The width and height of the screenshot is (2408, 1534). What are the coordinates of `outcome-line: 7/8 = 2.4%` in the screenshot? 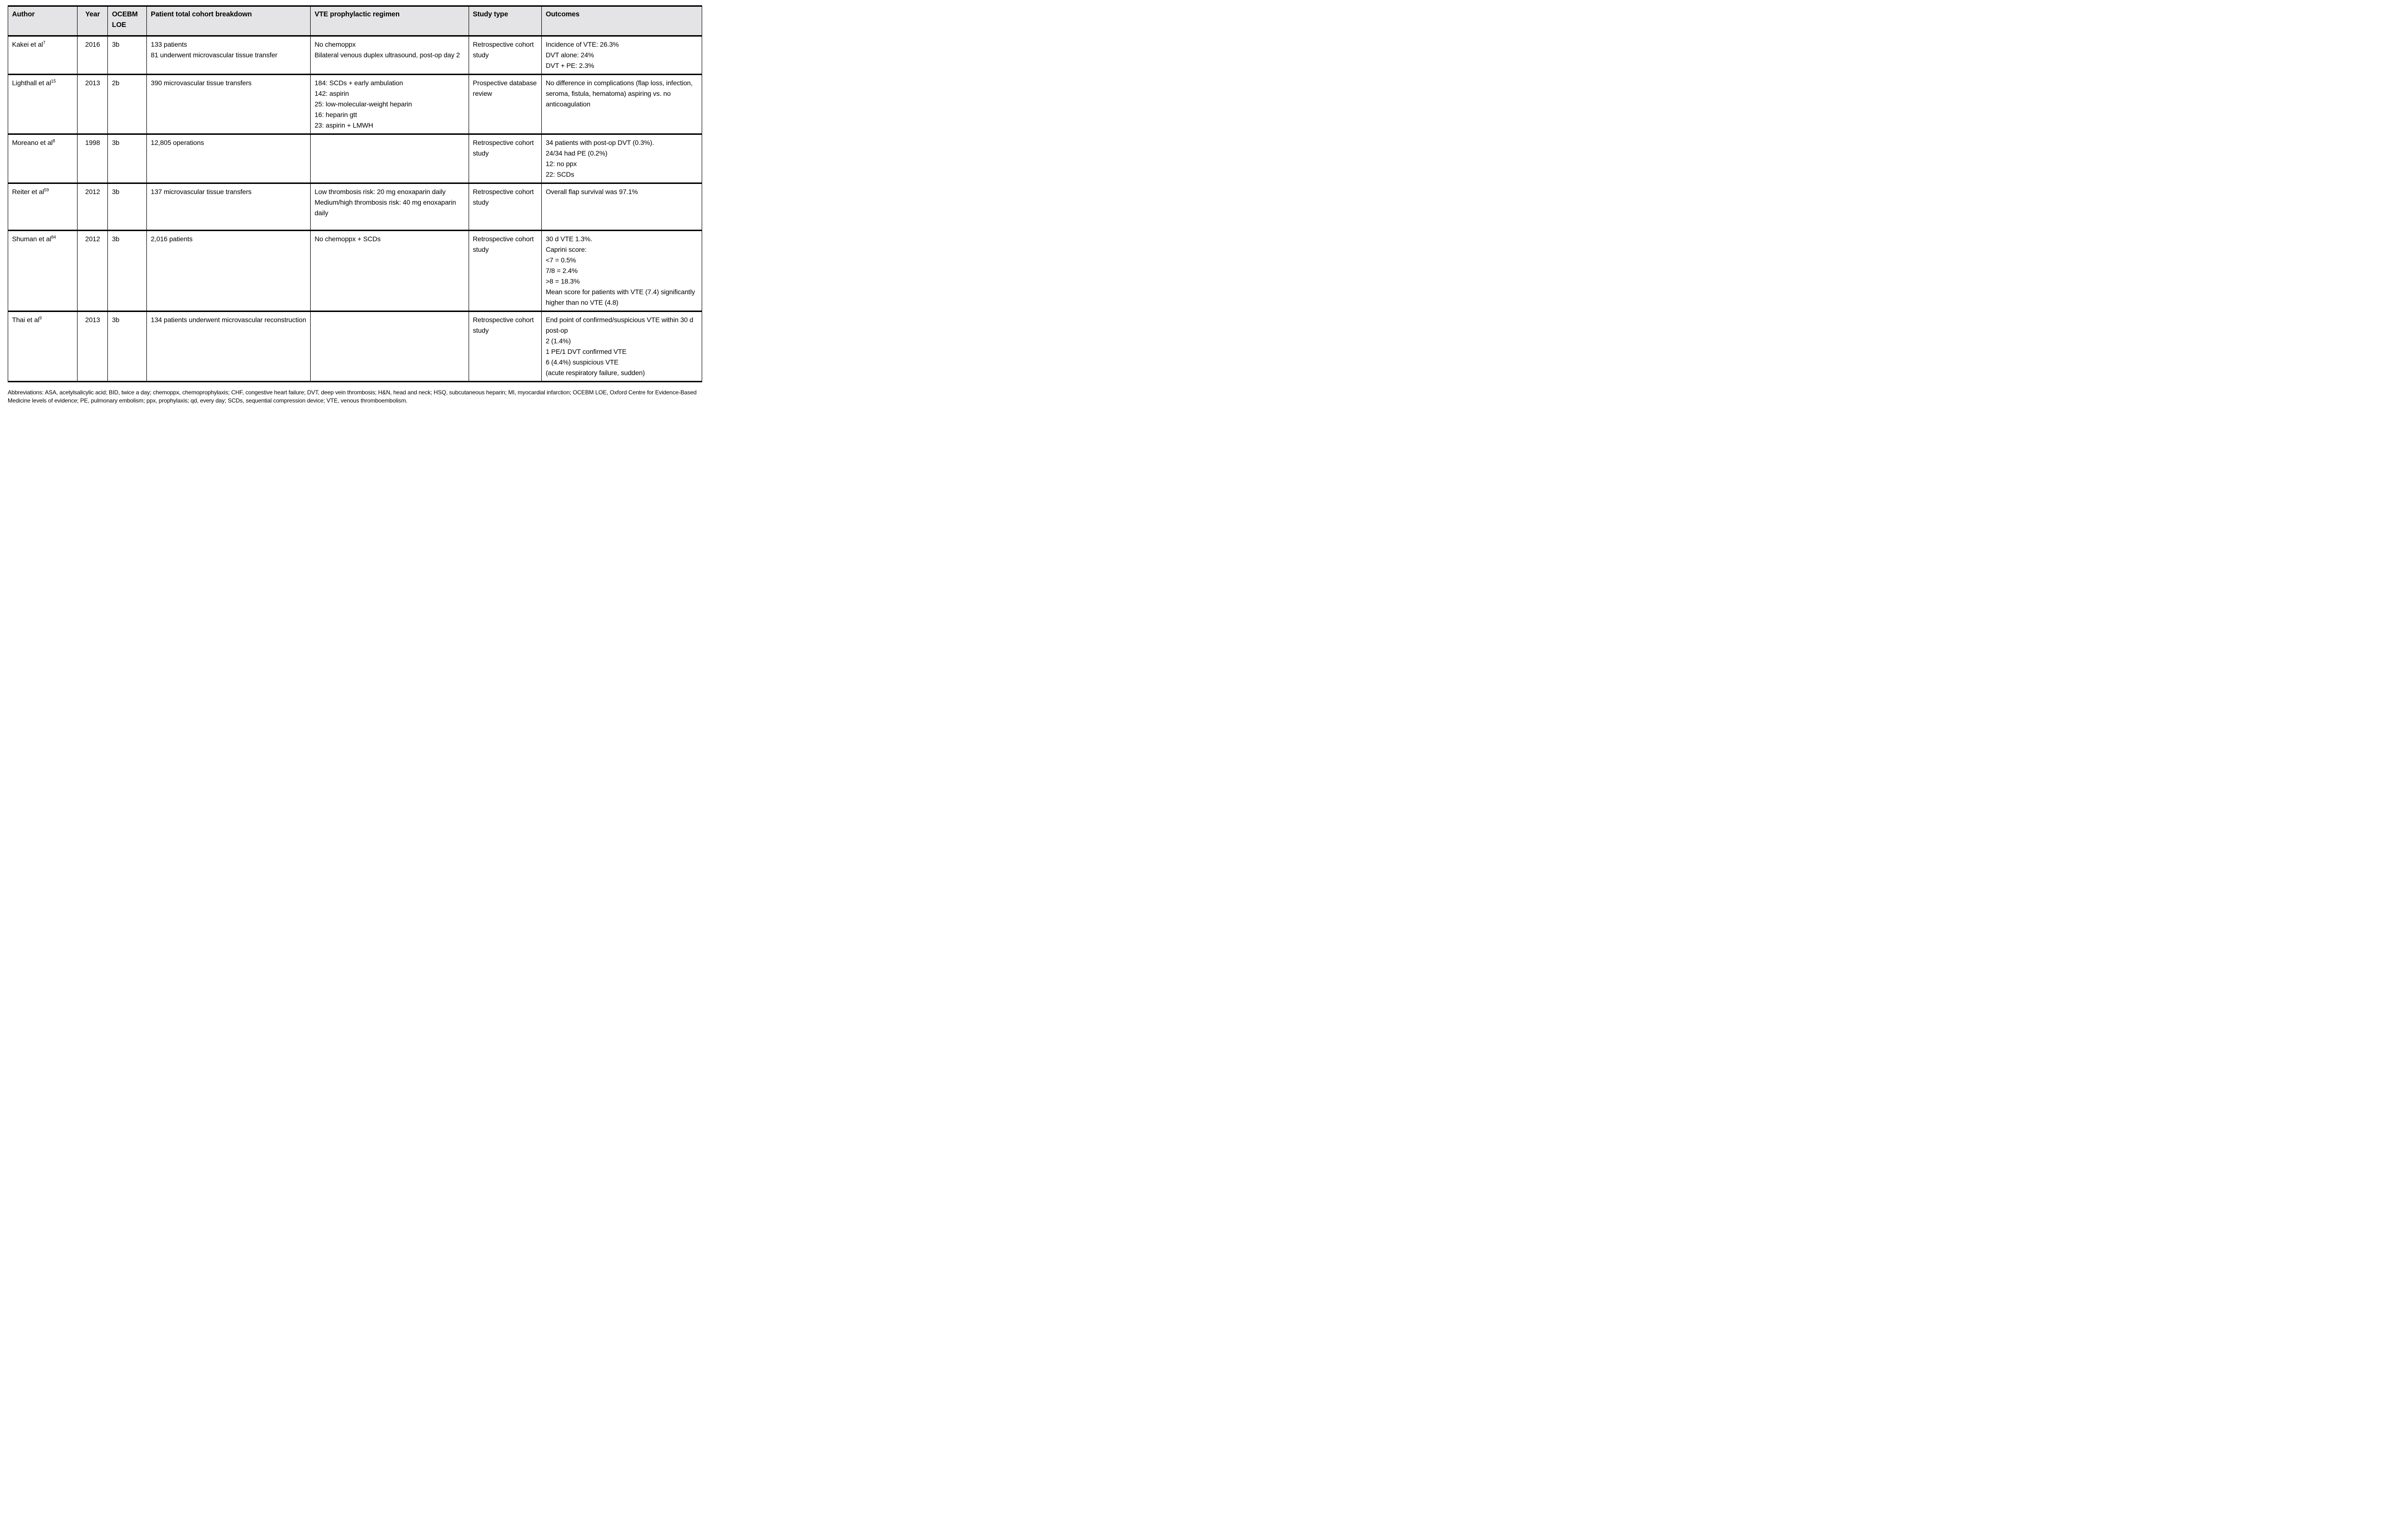 It's located at (562, 270).